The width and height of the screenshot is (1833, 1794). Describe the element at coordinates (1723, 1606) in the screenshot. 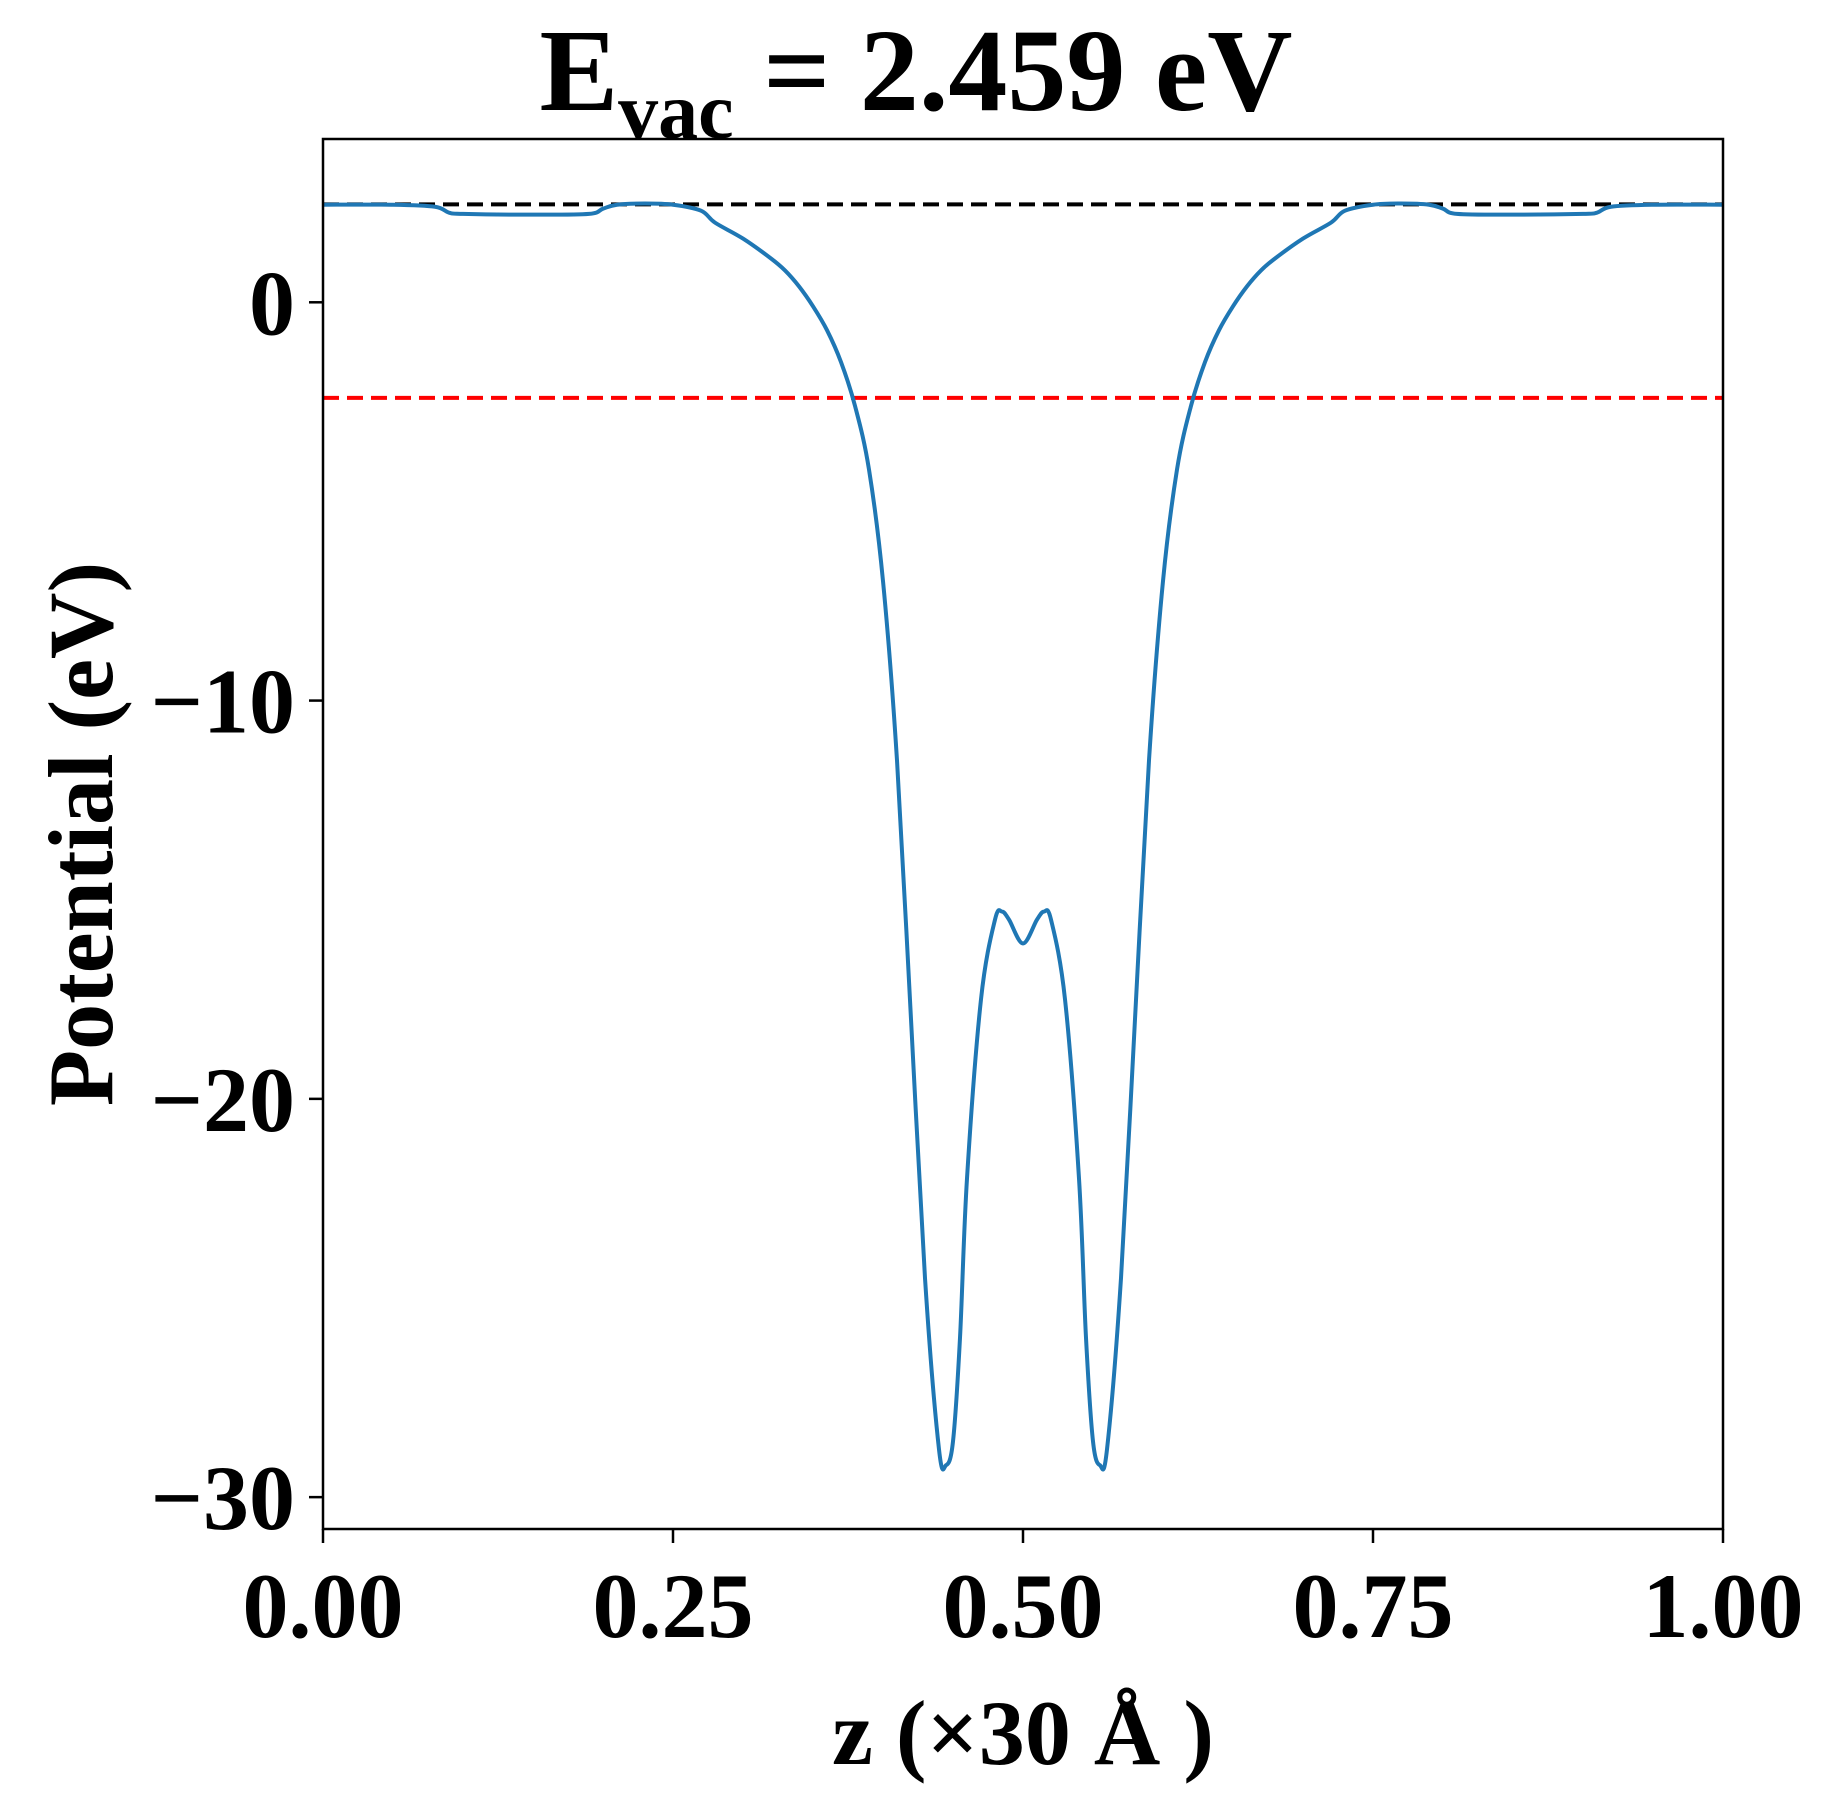

I see `x-tick-label: 1.00` at that location.